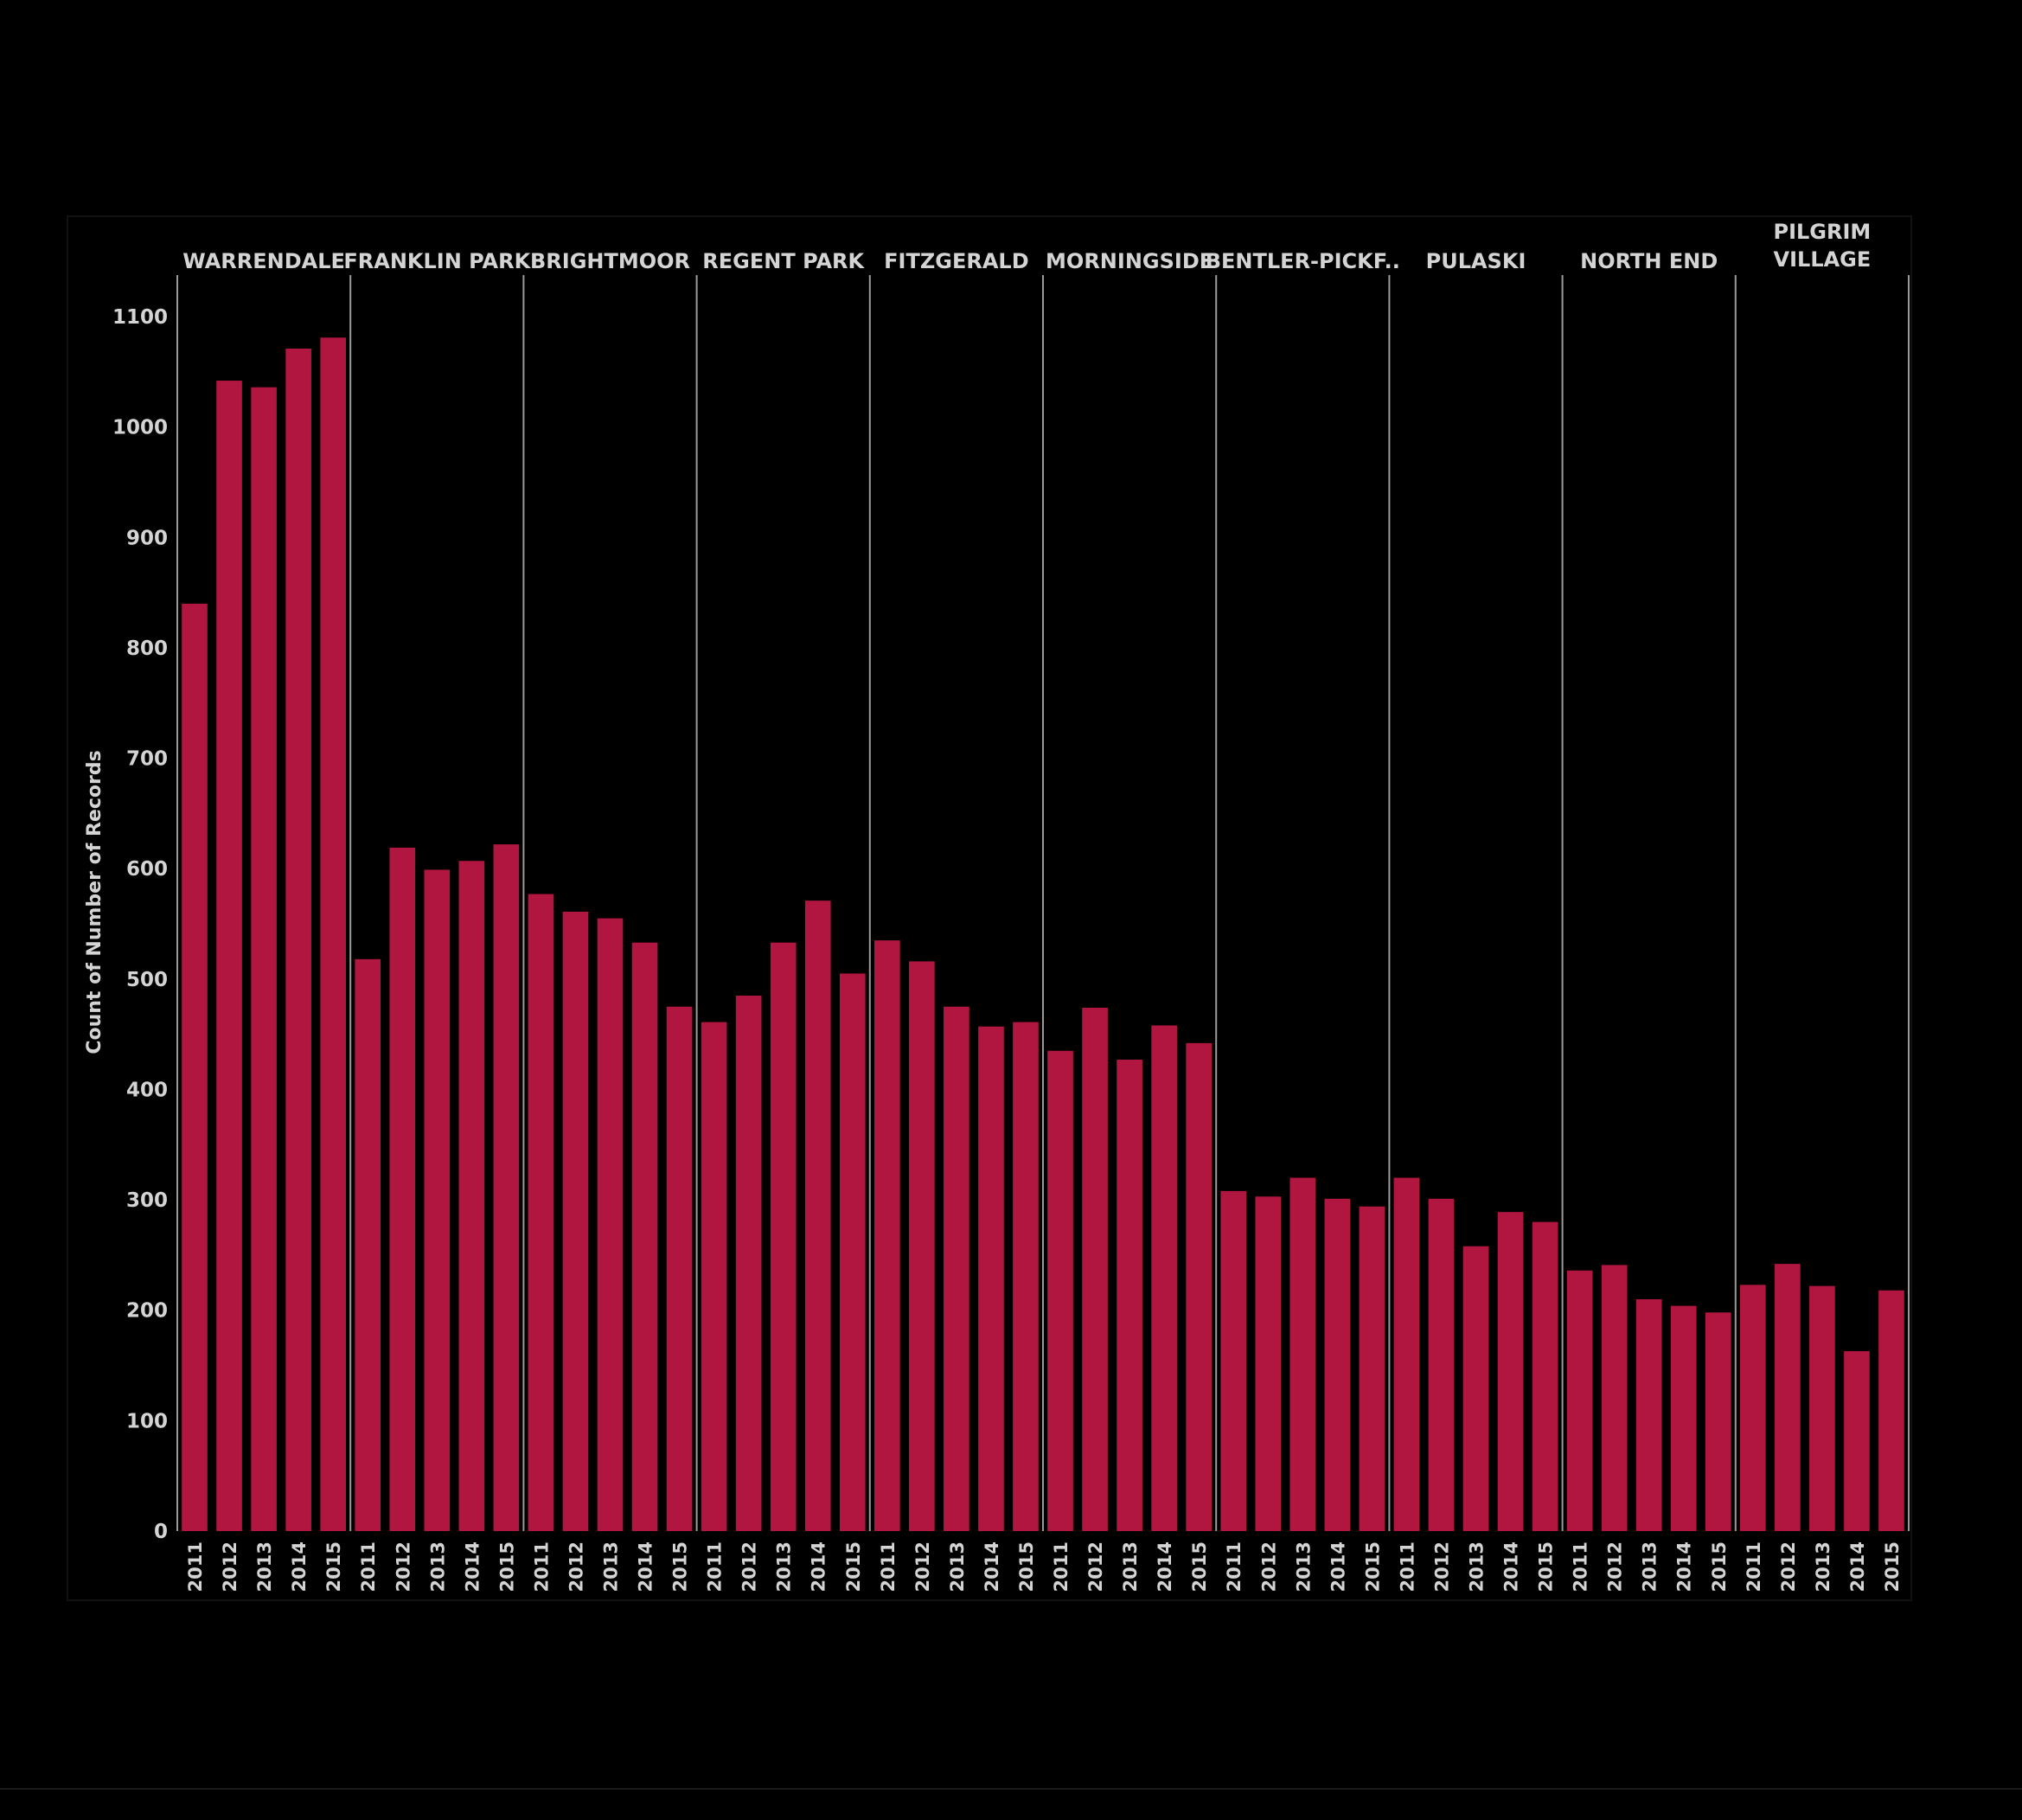 This screenshot has width=2022, height=1820. What do you see at coordinates (140, 428) in the screenshot?
I see `y-tick-label: 1000` at bounding box center [140, 428].